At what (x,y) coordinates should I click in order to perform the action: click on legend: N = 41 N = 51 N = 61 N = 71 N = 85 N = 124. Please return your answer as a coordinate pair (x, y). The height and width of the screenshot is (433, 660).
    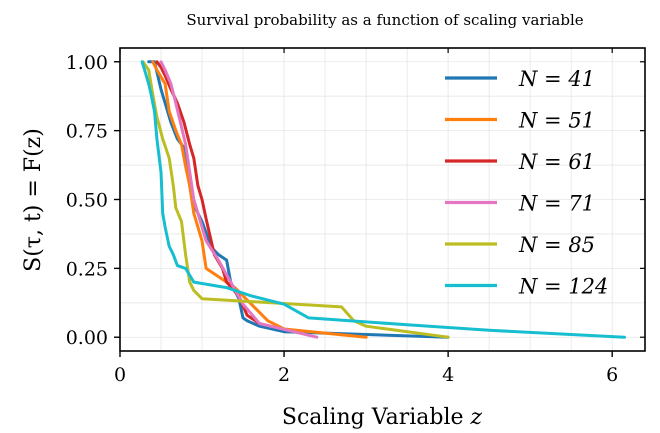
    Looking at the image, I should click on (526, 183).